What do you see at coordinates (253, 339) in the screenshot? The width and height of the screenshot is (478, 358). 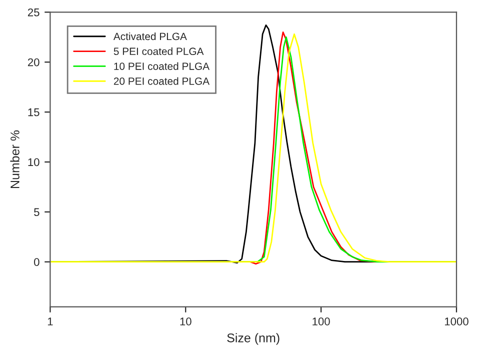 I see `x-axis-title: Size (nm)` at bounding box center [253, 339].